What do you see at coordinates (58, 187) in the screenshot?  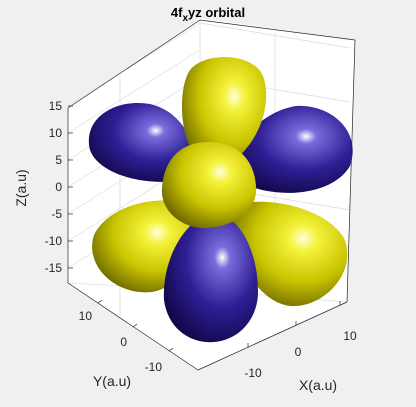 I see `z-tick-label: 0` at bounding box center [58, 187].